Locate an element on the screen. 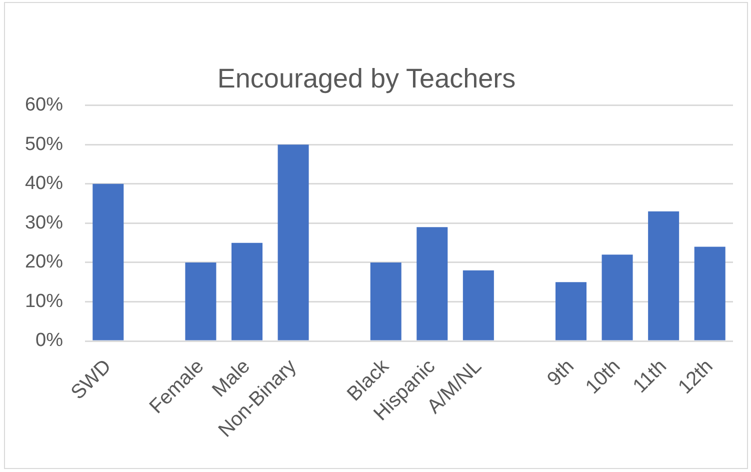  y-tick-label: 20% is located at coordinates (44, 262).